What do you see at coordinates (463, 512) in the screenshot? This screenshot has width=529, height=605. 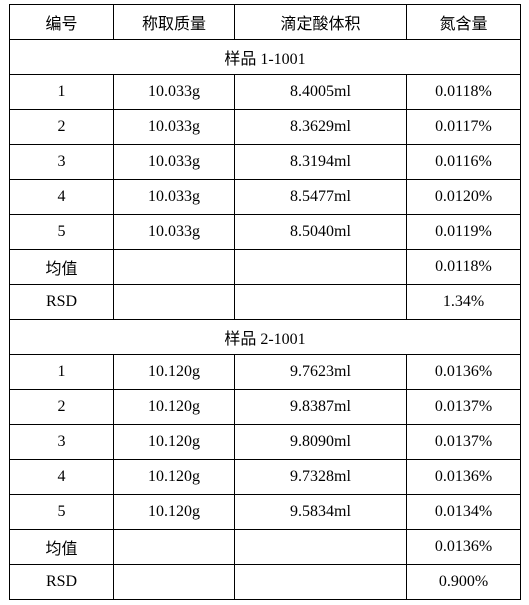 I see `data-cell: 0.0134%` at bounding box center [463, 512].